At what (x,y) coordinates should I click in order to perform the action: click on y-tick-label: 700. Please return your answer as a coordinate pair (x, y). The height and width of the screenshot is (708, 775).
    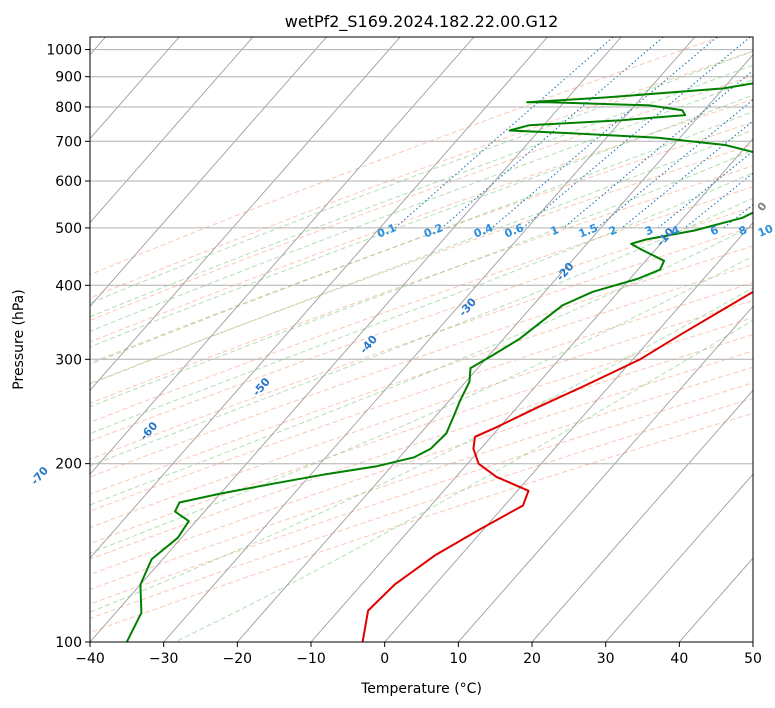
    Looking at the image, I should click on (68, 142).